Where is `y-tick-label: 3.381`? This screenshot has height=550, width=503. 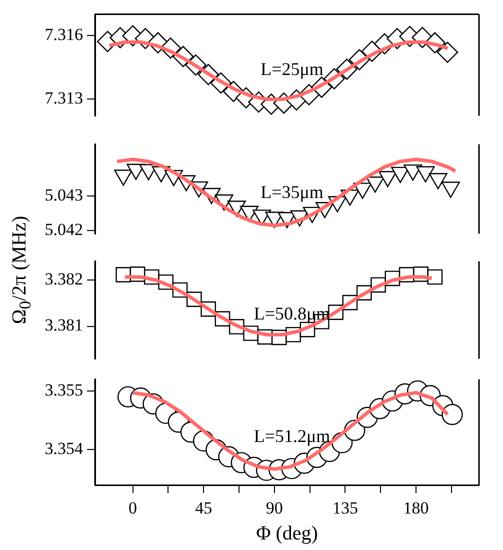
y-tick-label: 3.381 is located at coordinates (63, 325).